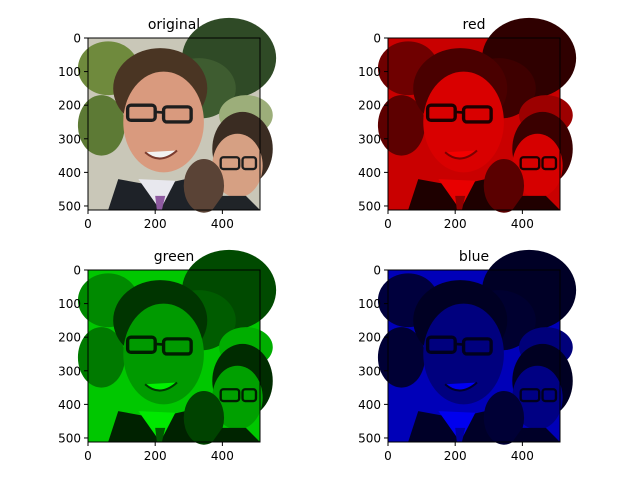 The image size is (640, 480). I want to click on panel-title: red, so click(474, 25).